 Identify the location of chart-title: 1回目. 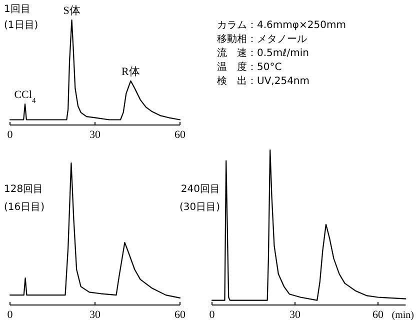
(17, 9).